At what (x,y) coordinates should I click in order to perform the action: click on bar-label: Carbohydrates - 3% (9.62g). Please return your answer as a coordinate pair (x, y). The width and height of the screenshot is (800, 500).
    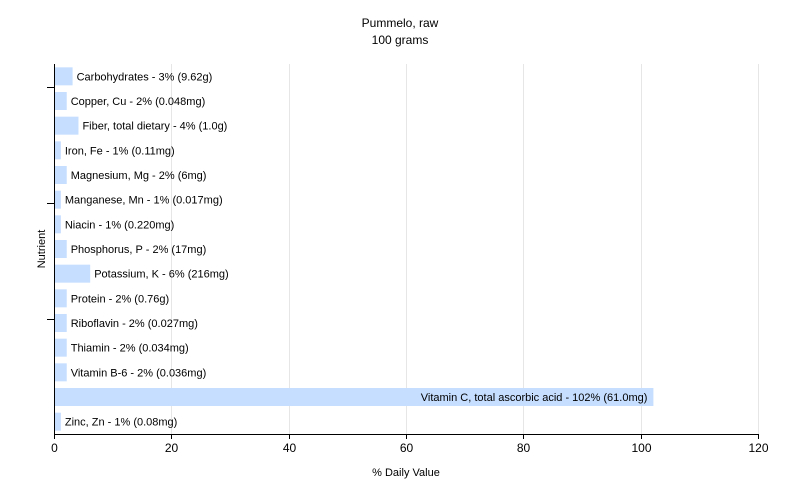
    Looking at the image, I should click on (145, 77).